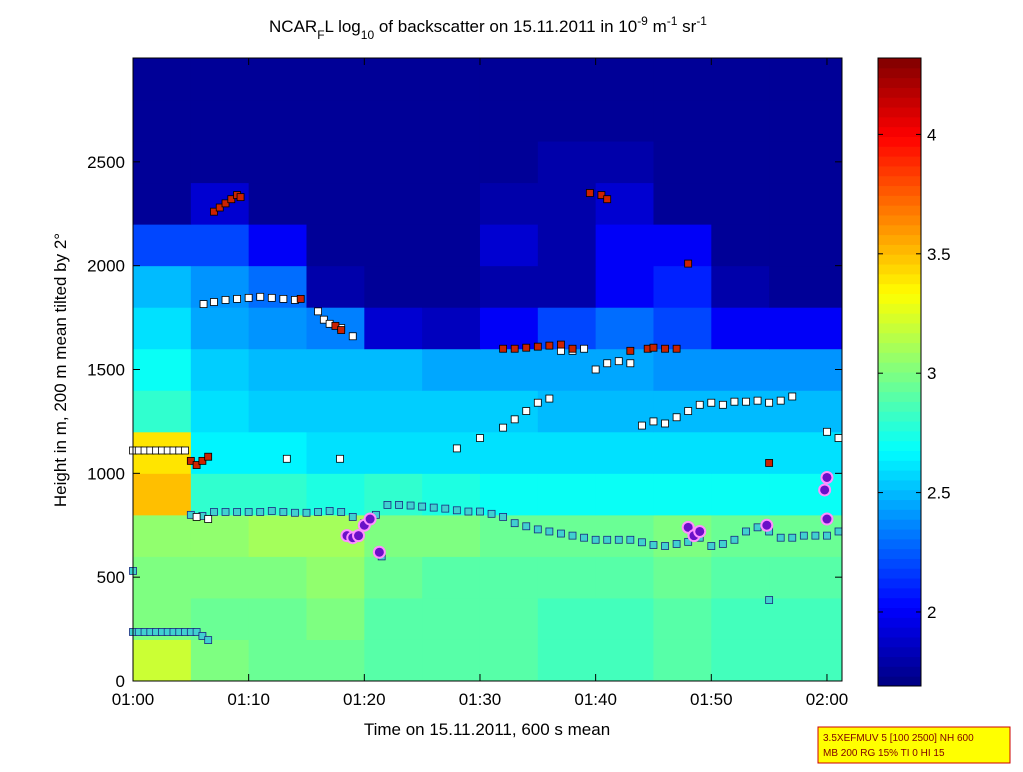 The height and width of the screenshot is (772, 1023). Describe the element at coordinates (106, 473) in the screenshot. I see `y-tick-label: 1000` at that location.